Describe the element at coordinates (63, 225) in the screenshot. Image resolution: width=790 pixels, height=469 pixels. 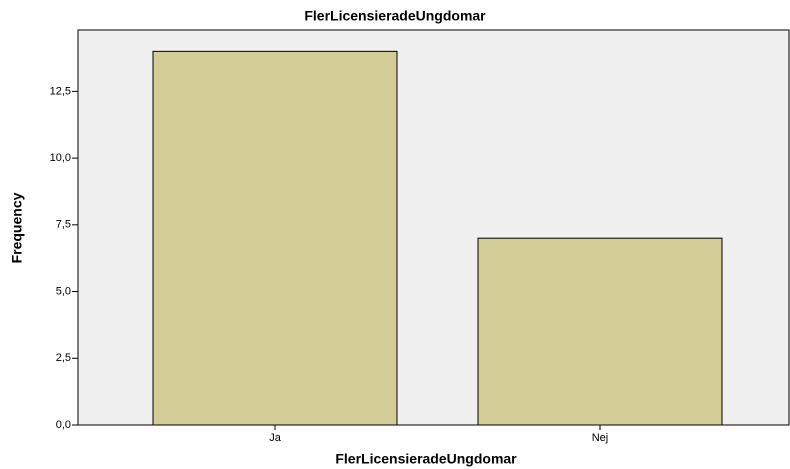
I see `y-tick-label: 7,5` at that location.